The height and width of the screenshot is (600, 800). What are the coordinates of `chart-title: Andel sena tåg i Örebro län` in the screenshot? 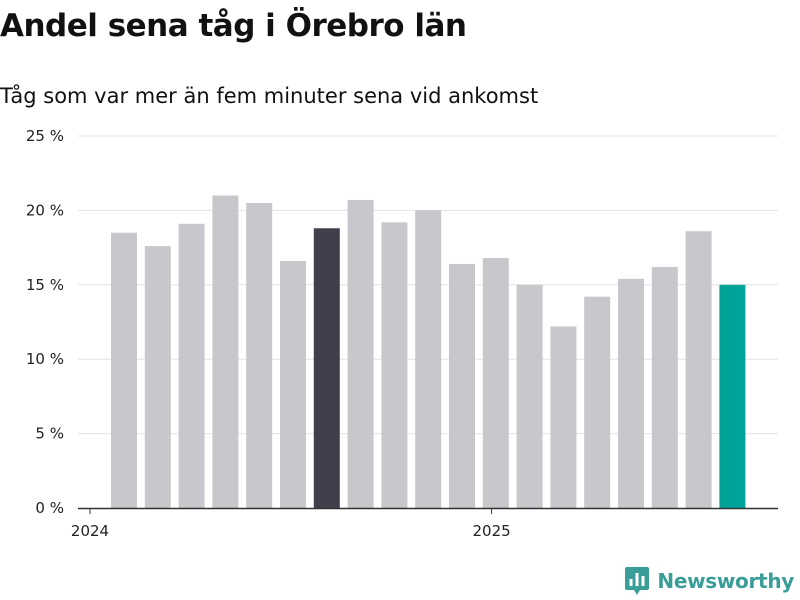 It's located at (233, 26).